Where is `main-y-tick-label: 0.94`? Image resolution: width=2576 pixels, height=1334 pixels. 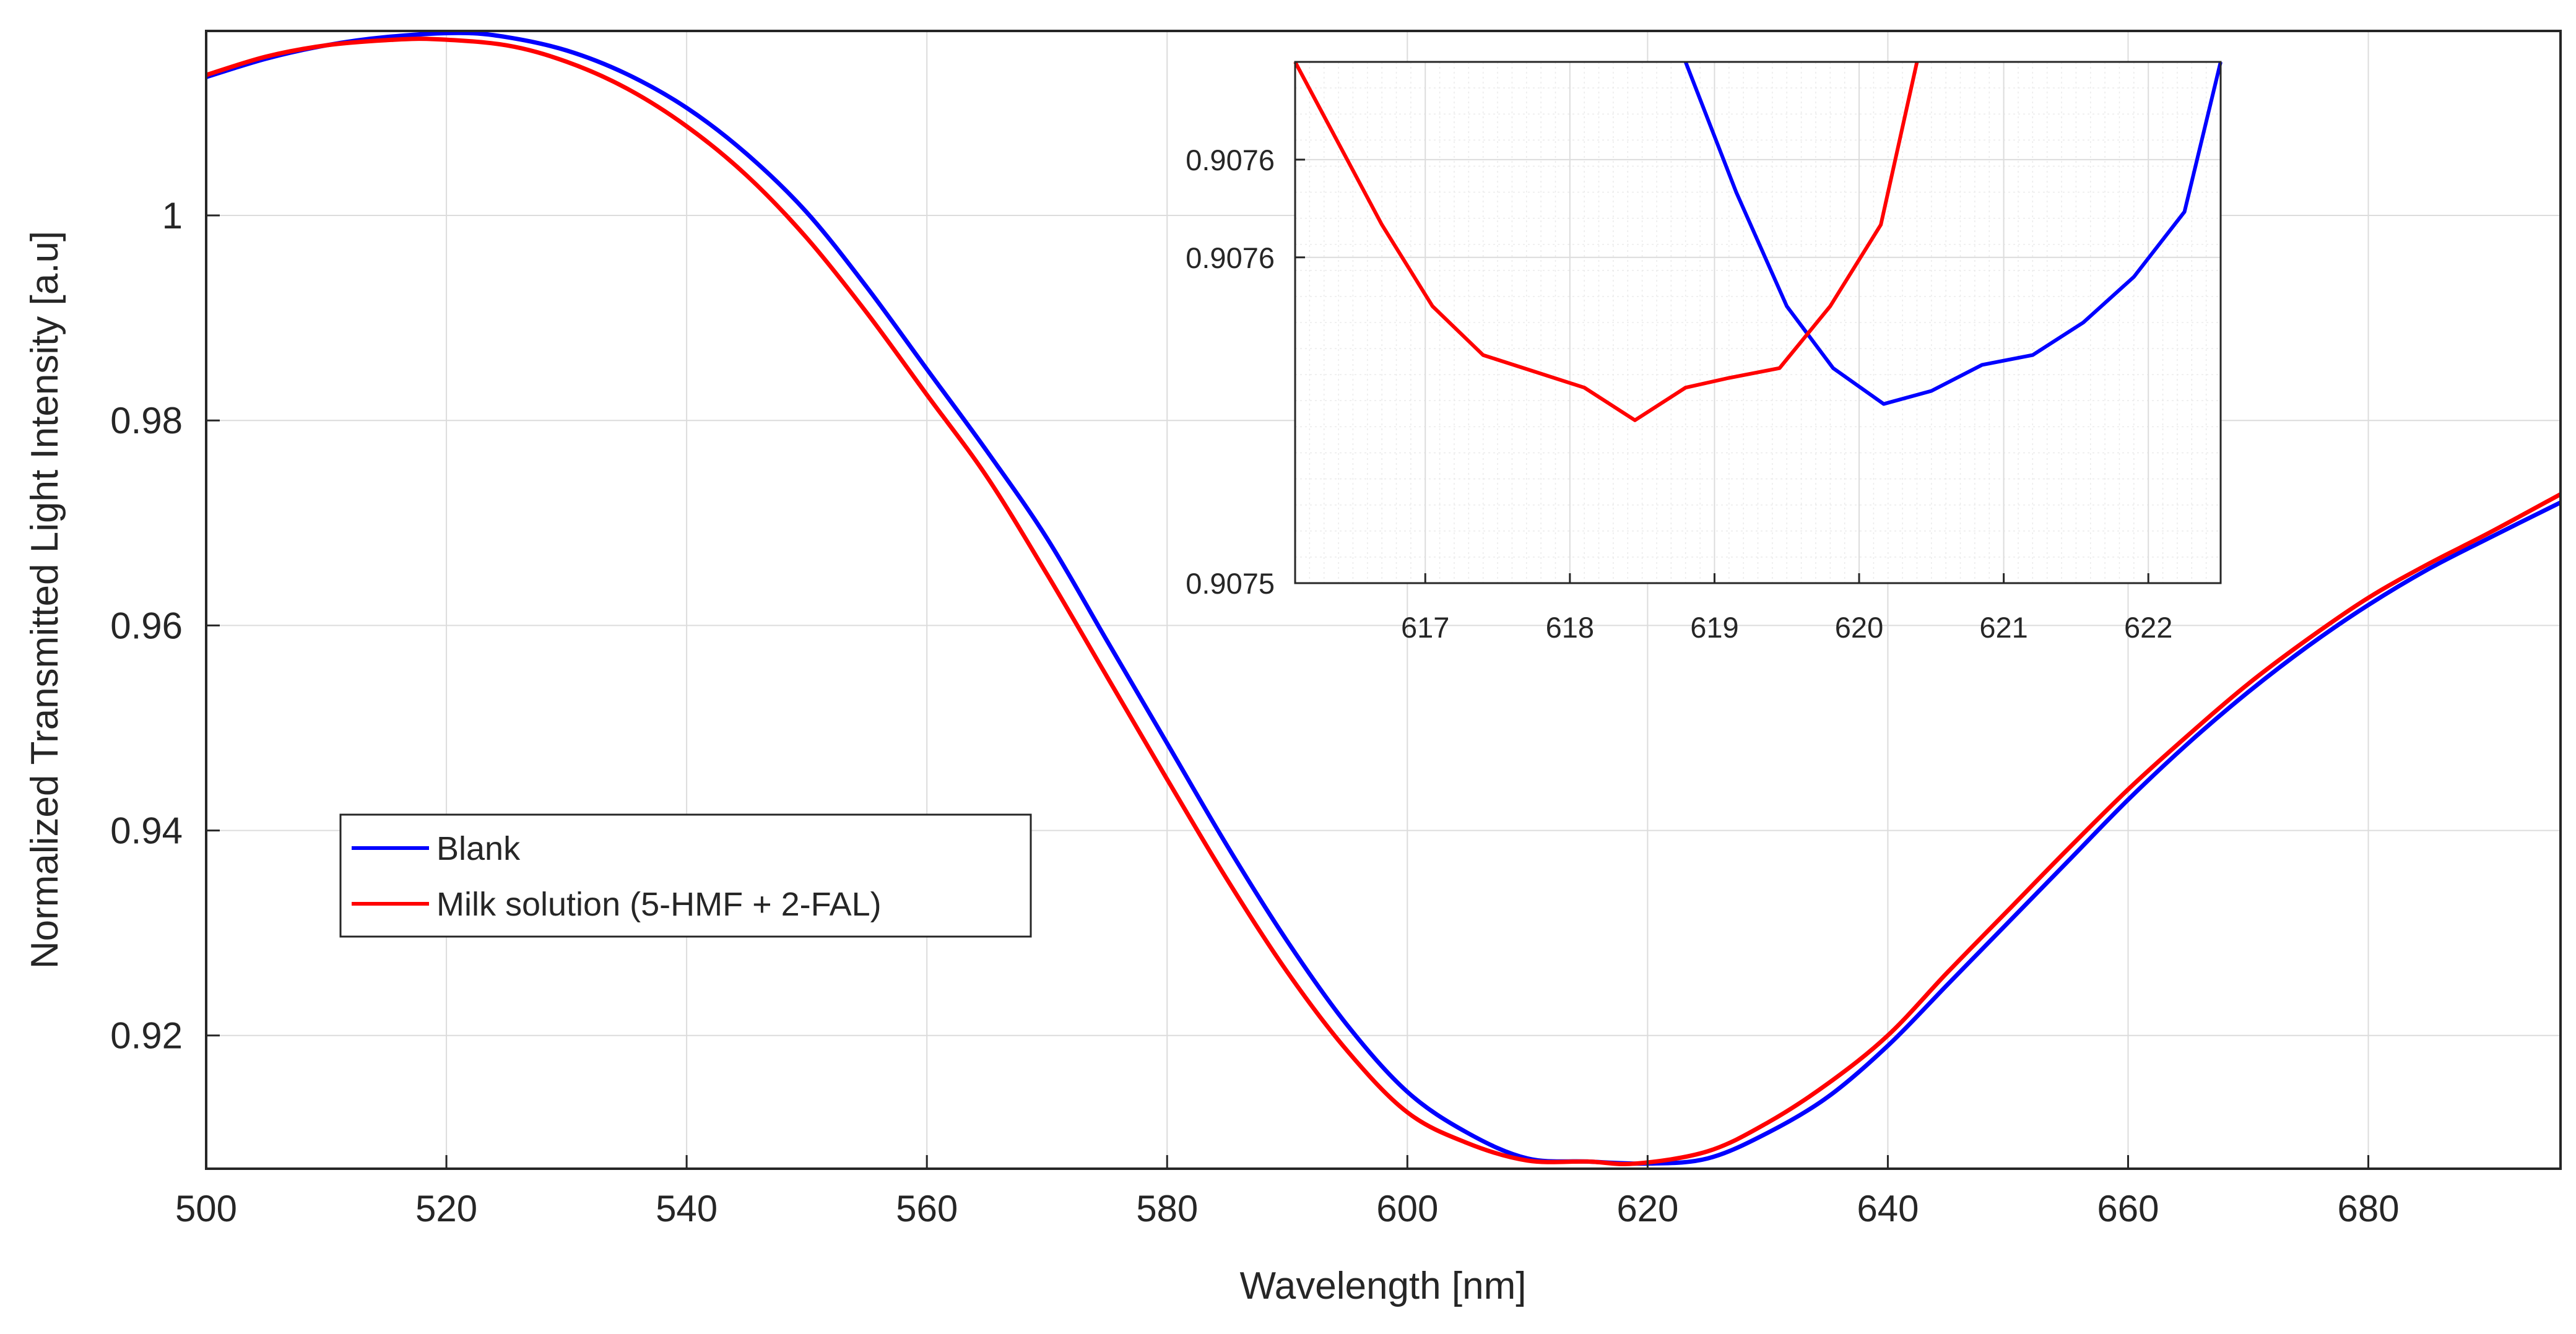
main-y-tick-label: 0.94 is located at coordinates (146, 831).